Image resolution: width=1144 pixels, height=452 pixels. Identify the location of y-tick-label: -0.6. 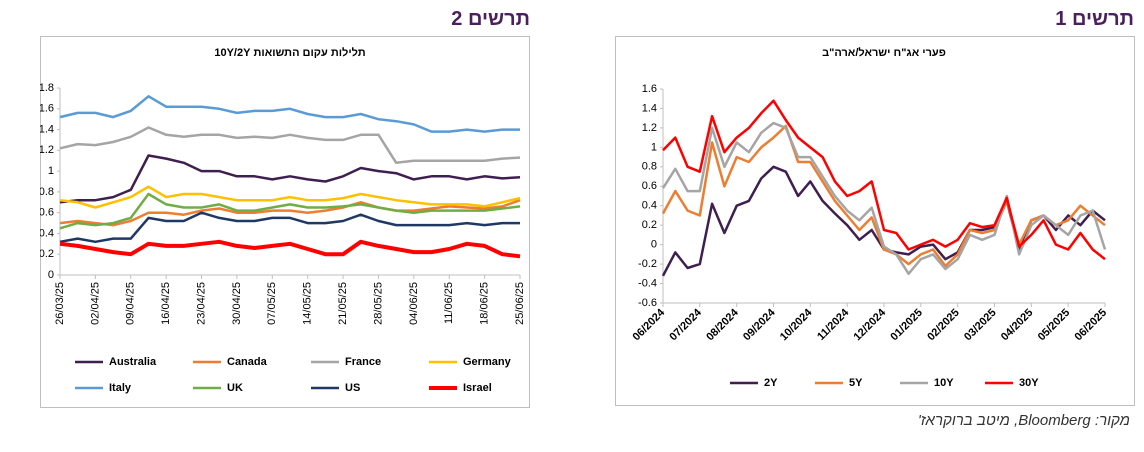
(647, 303).